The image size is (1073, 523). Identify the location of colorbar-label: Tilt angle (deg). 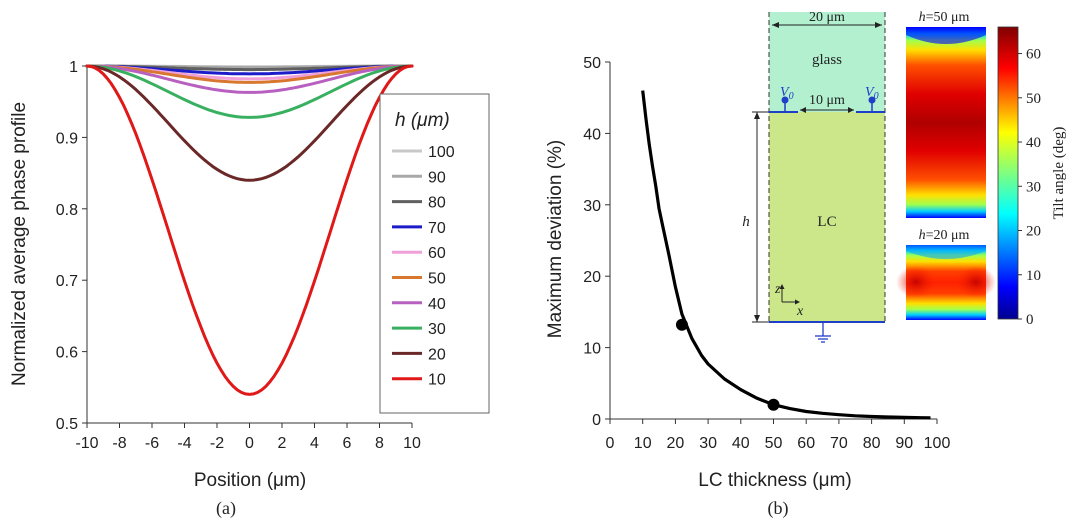
(1059, 173).